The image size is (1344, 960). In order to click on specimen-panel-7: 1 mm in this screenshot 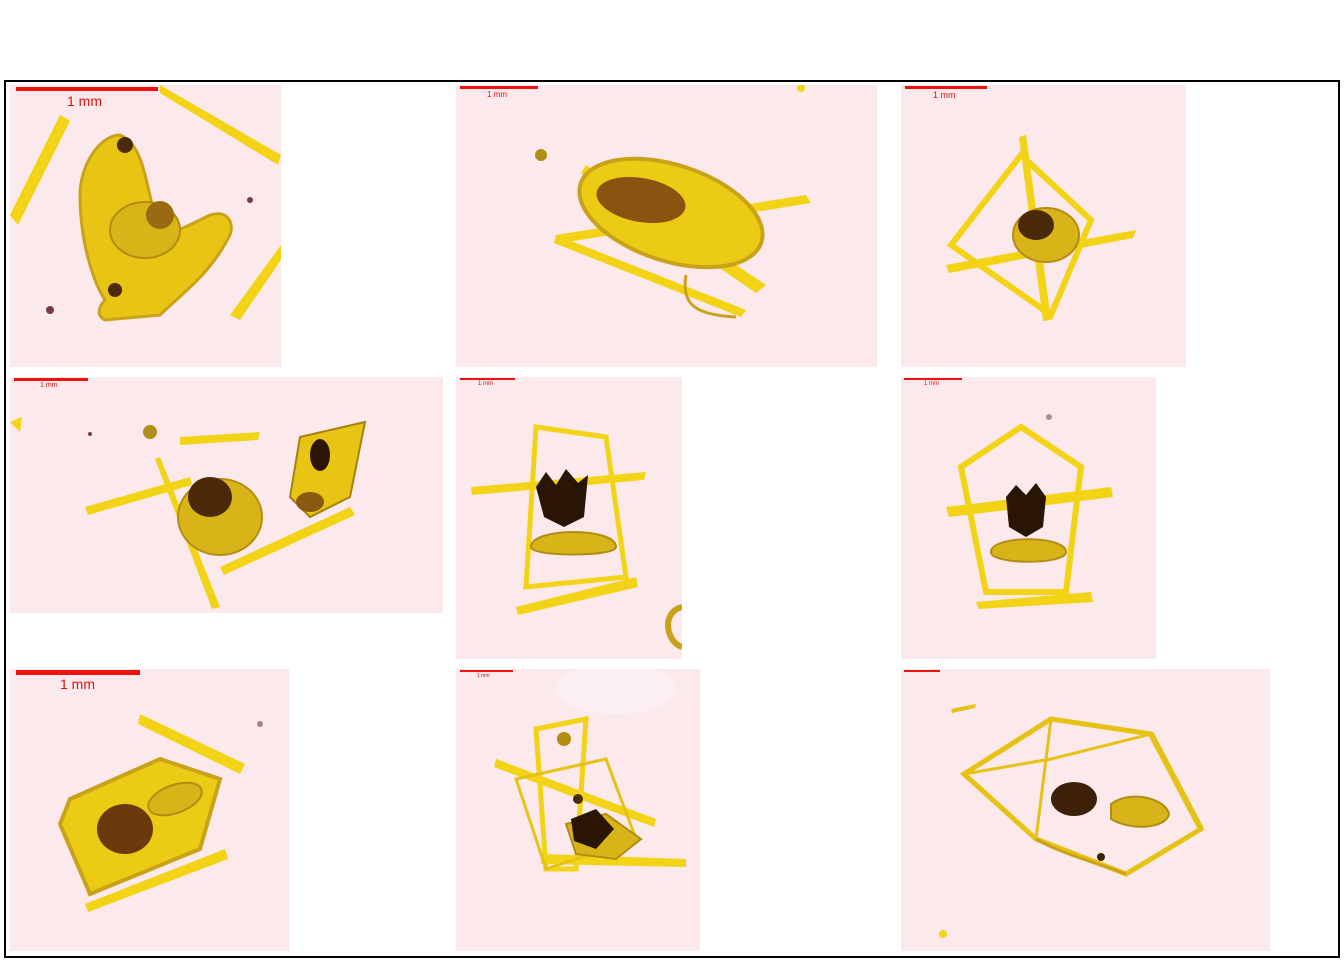, I will do `click(149, 810)`.